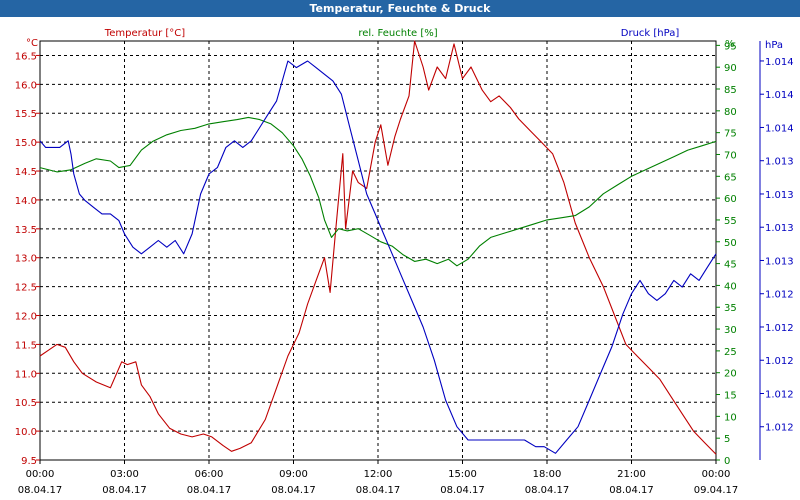 Image resolution: width=800 pixels, height=500 pixels. I want to click on temperature-tick-label: 16.0, so click(26, 85).